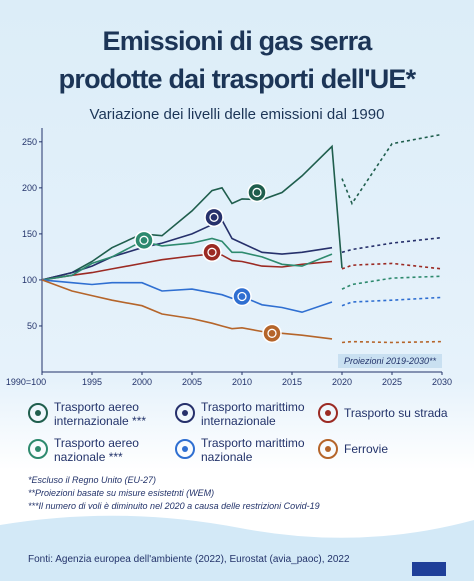 The height and width of the screenshot is (581, 474). I want to click on eu-logo, so click(429, 569).